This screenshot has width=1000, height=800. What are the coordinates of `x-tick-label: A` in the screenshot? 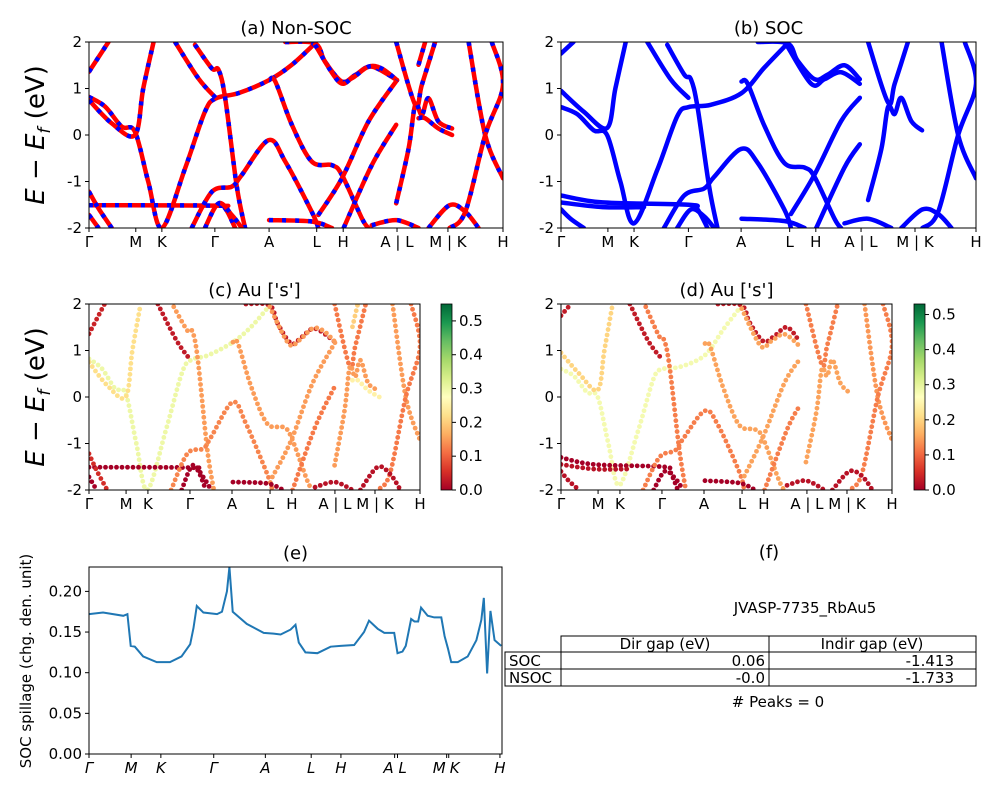 It's located at (269, 242).